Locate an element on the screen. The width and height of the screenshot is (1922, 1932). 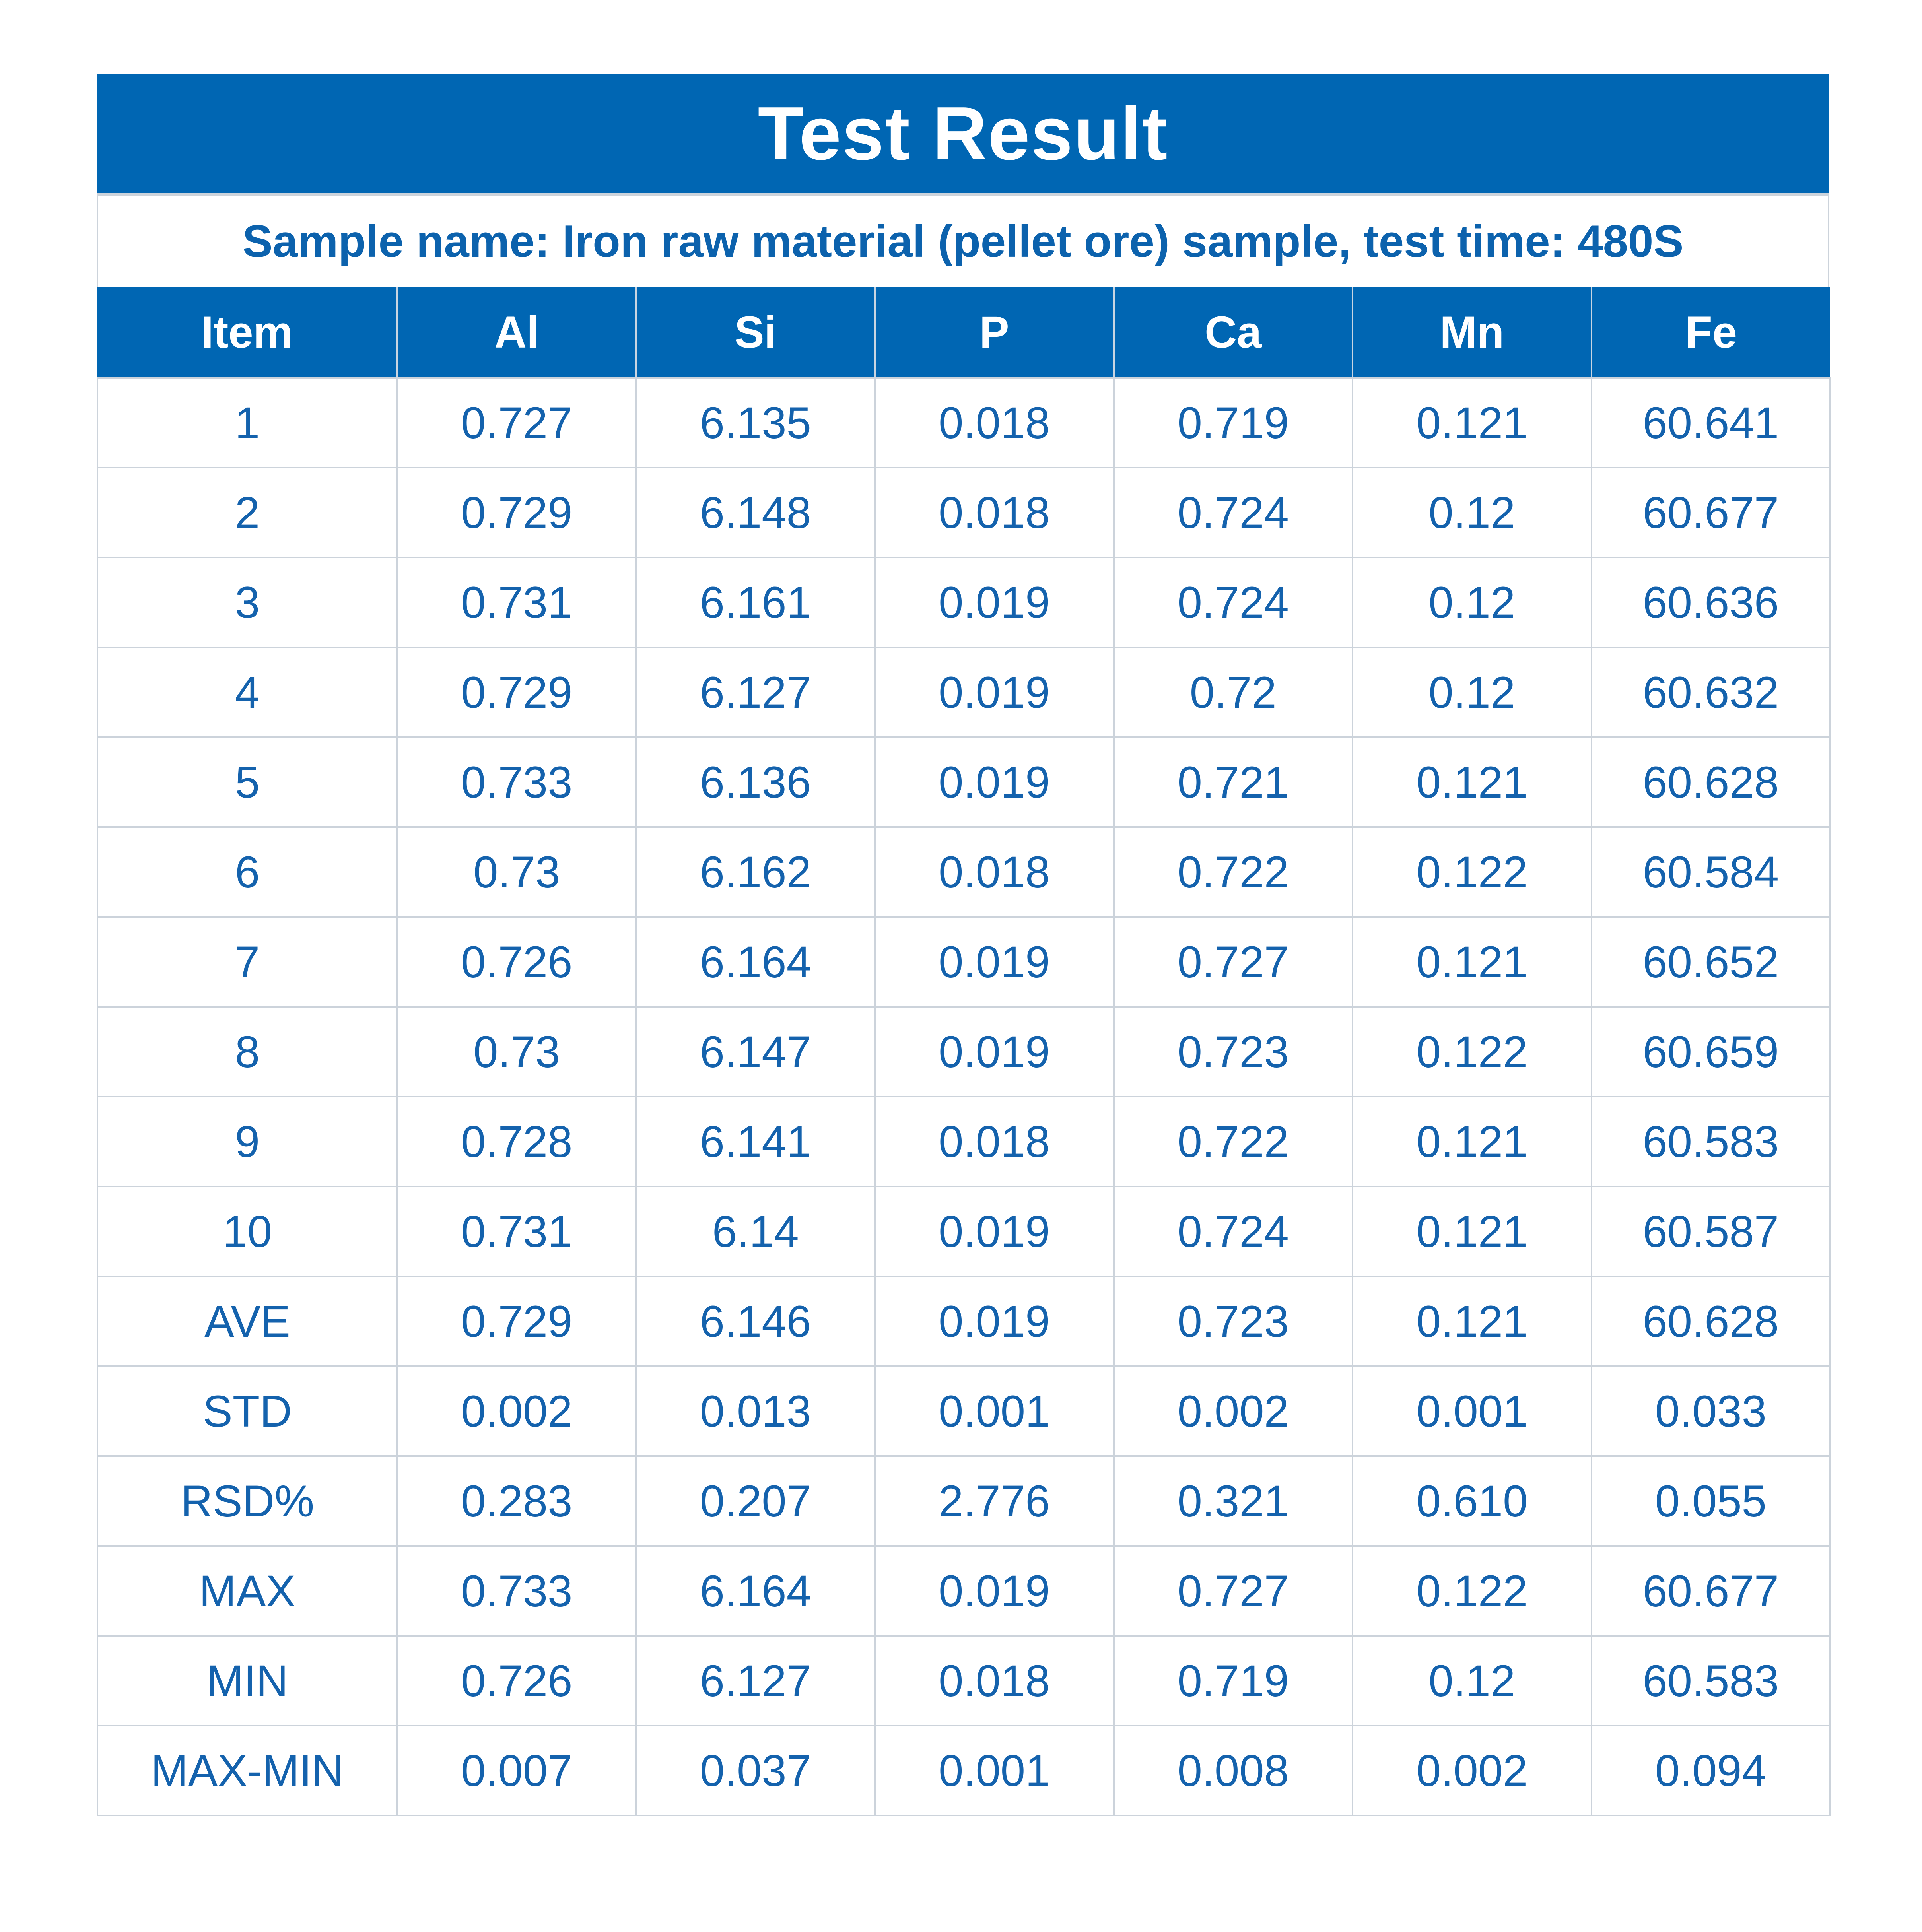
cell-mn: 0.002 is located at coordinates (1472, 1770).